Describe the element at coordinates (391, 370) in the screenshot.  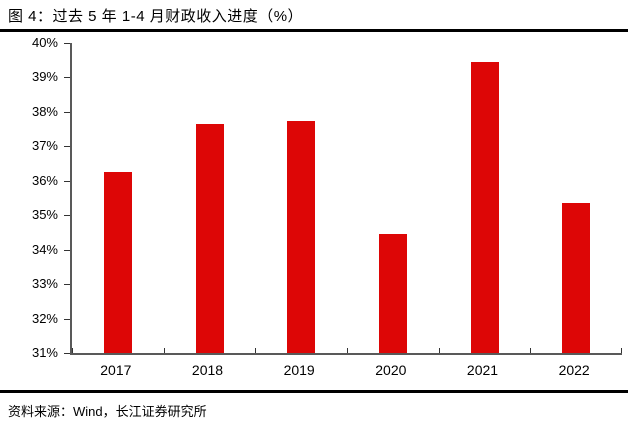
I see `x-axis-label-2020: 2020` at that location.